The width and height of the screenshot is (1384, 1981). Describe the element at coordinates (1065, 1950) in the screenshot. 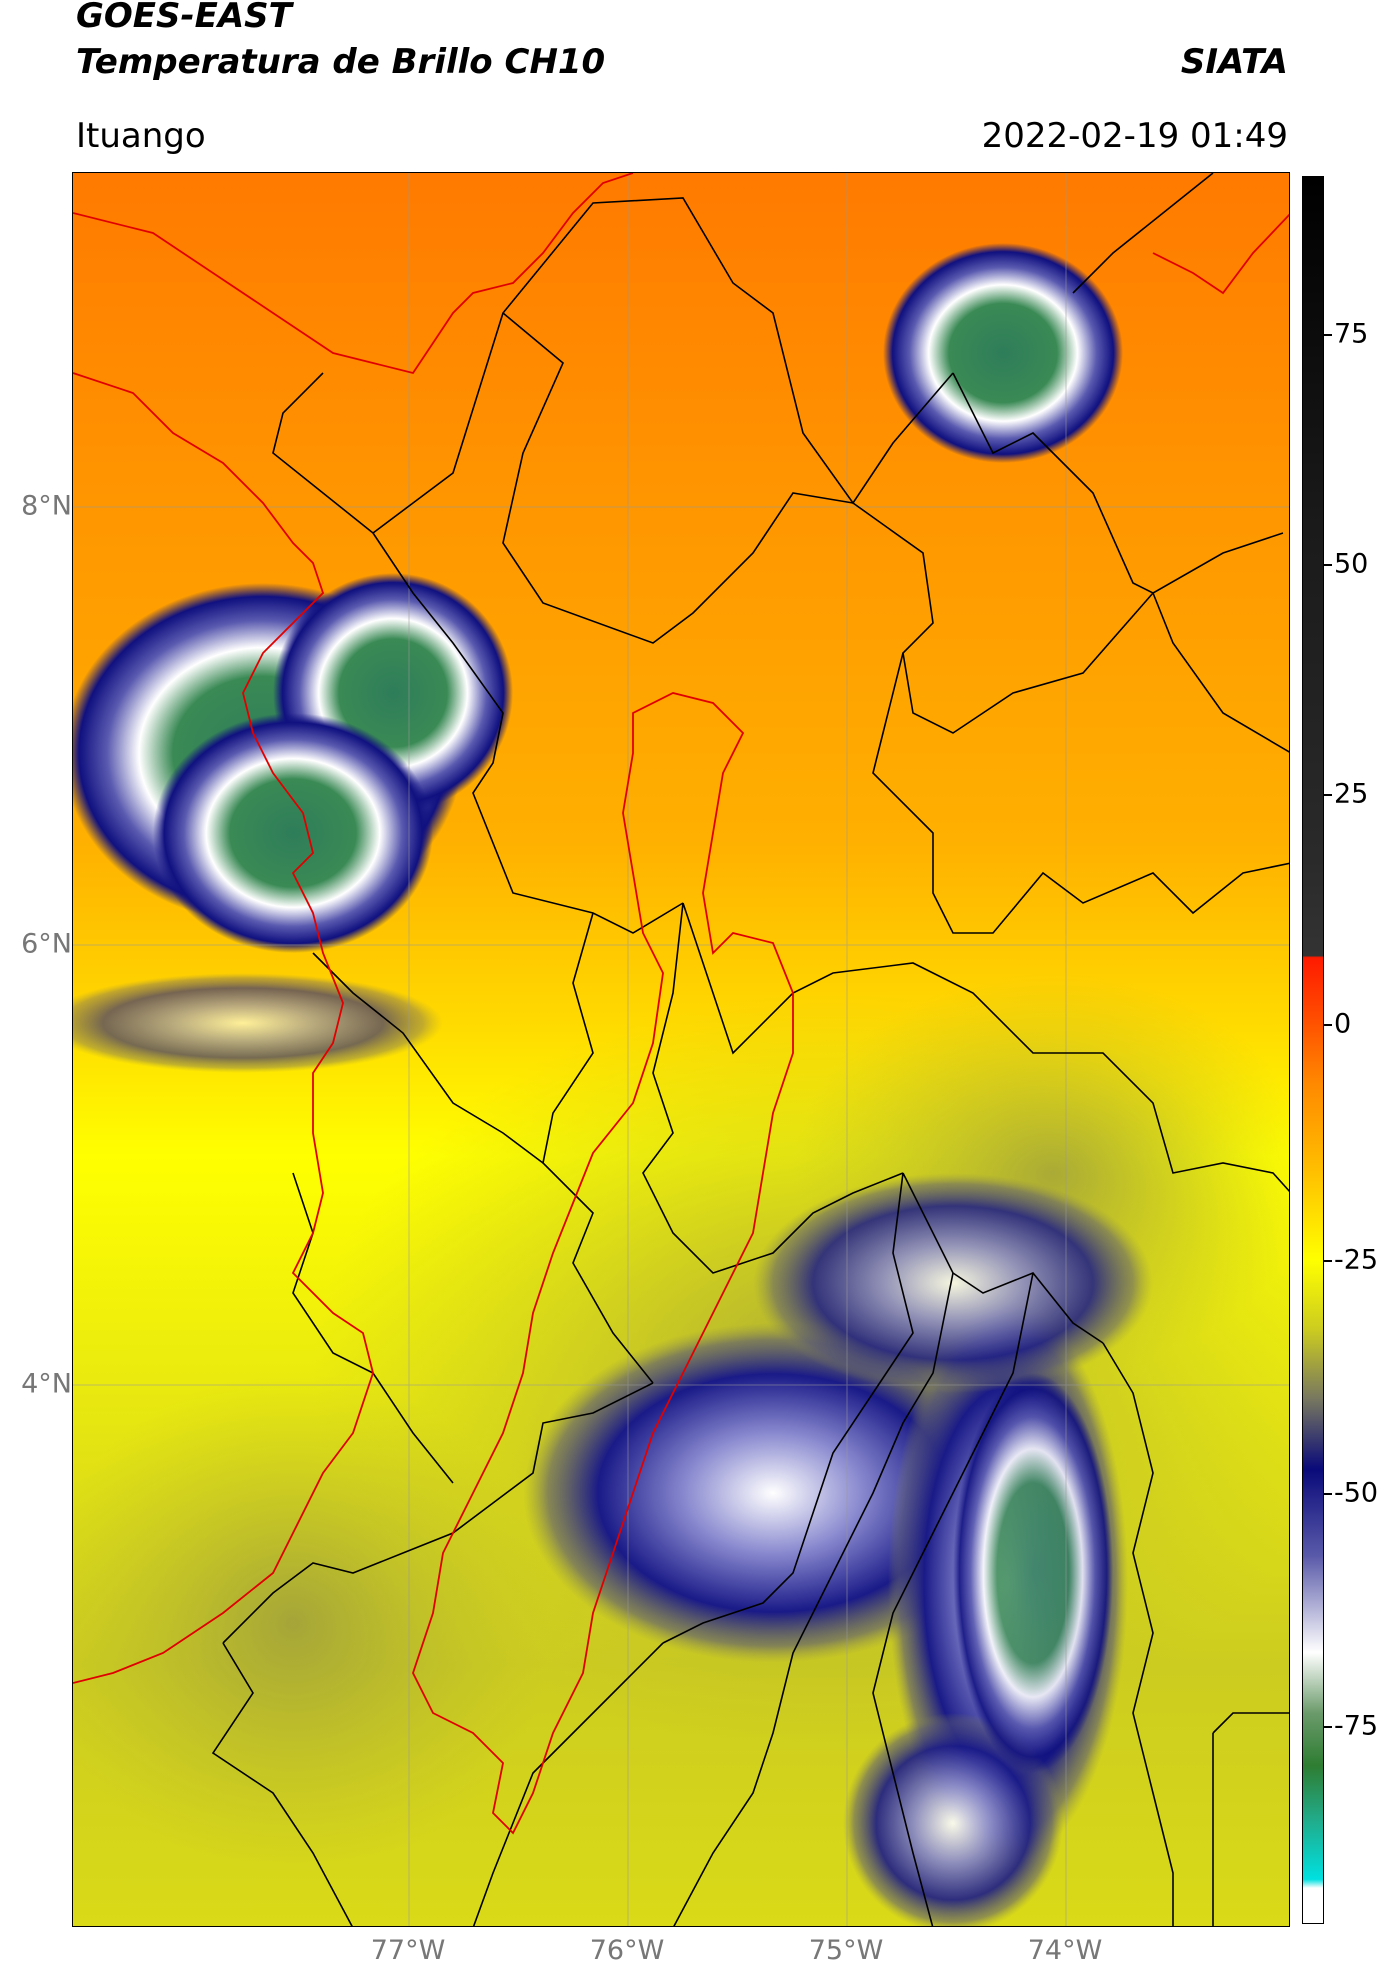

I see `lon-label-74w: 74°W` at that location.